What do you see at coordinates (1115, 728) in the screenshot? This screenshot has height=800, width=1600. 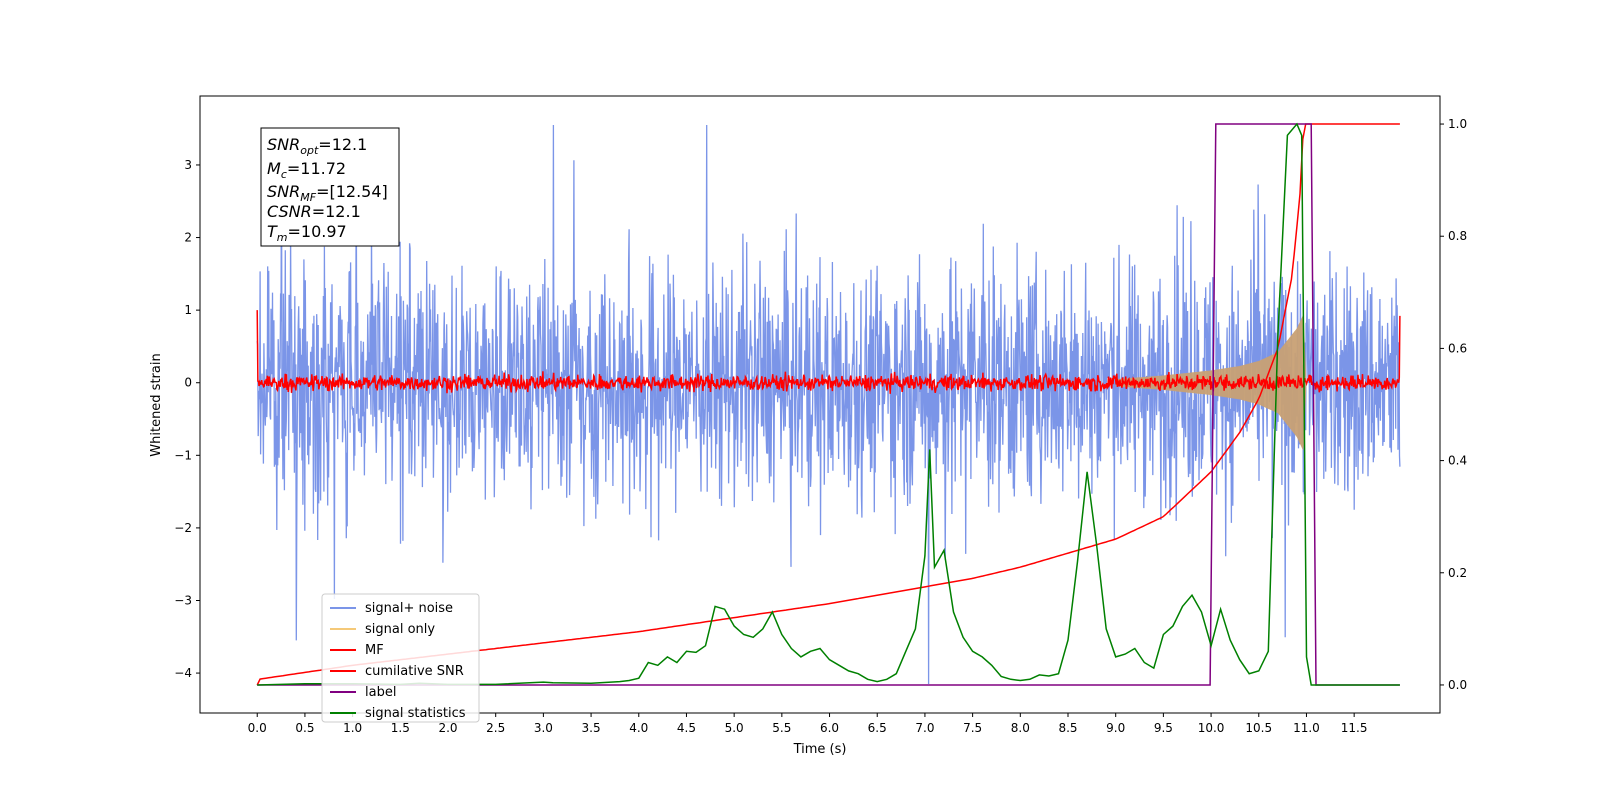 I see `x-tick-label: 9.0` at bounding box center [1115, 728].